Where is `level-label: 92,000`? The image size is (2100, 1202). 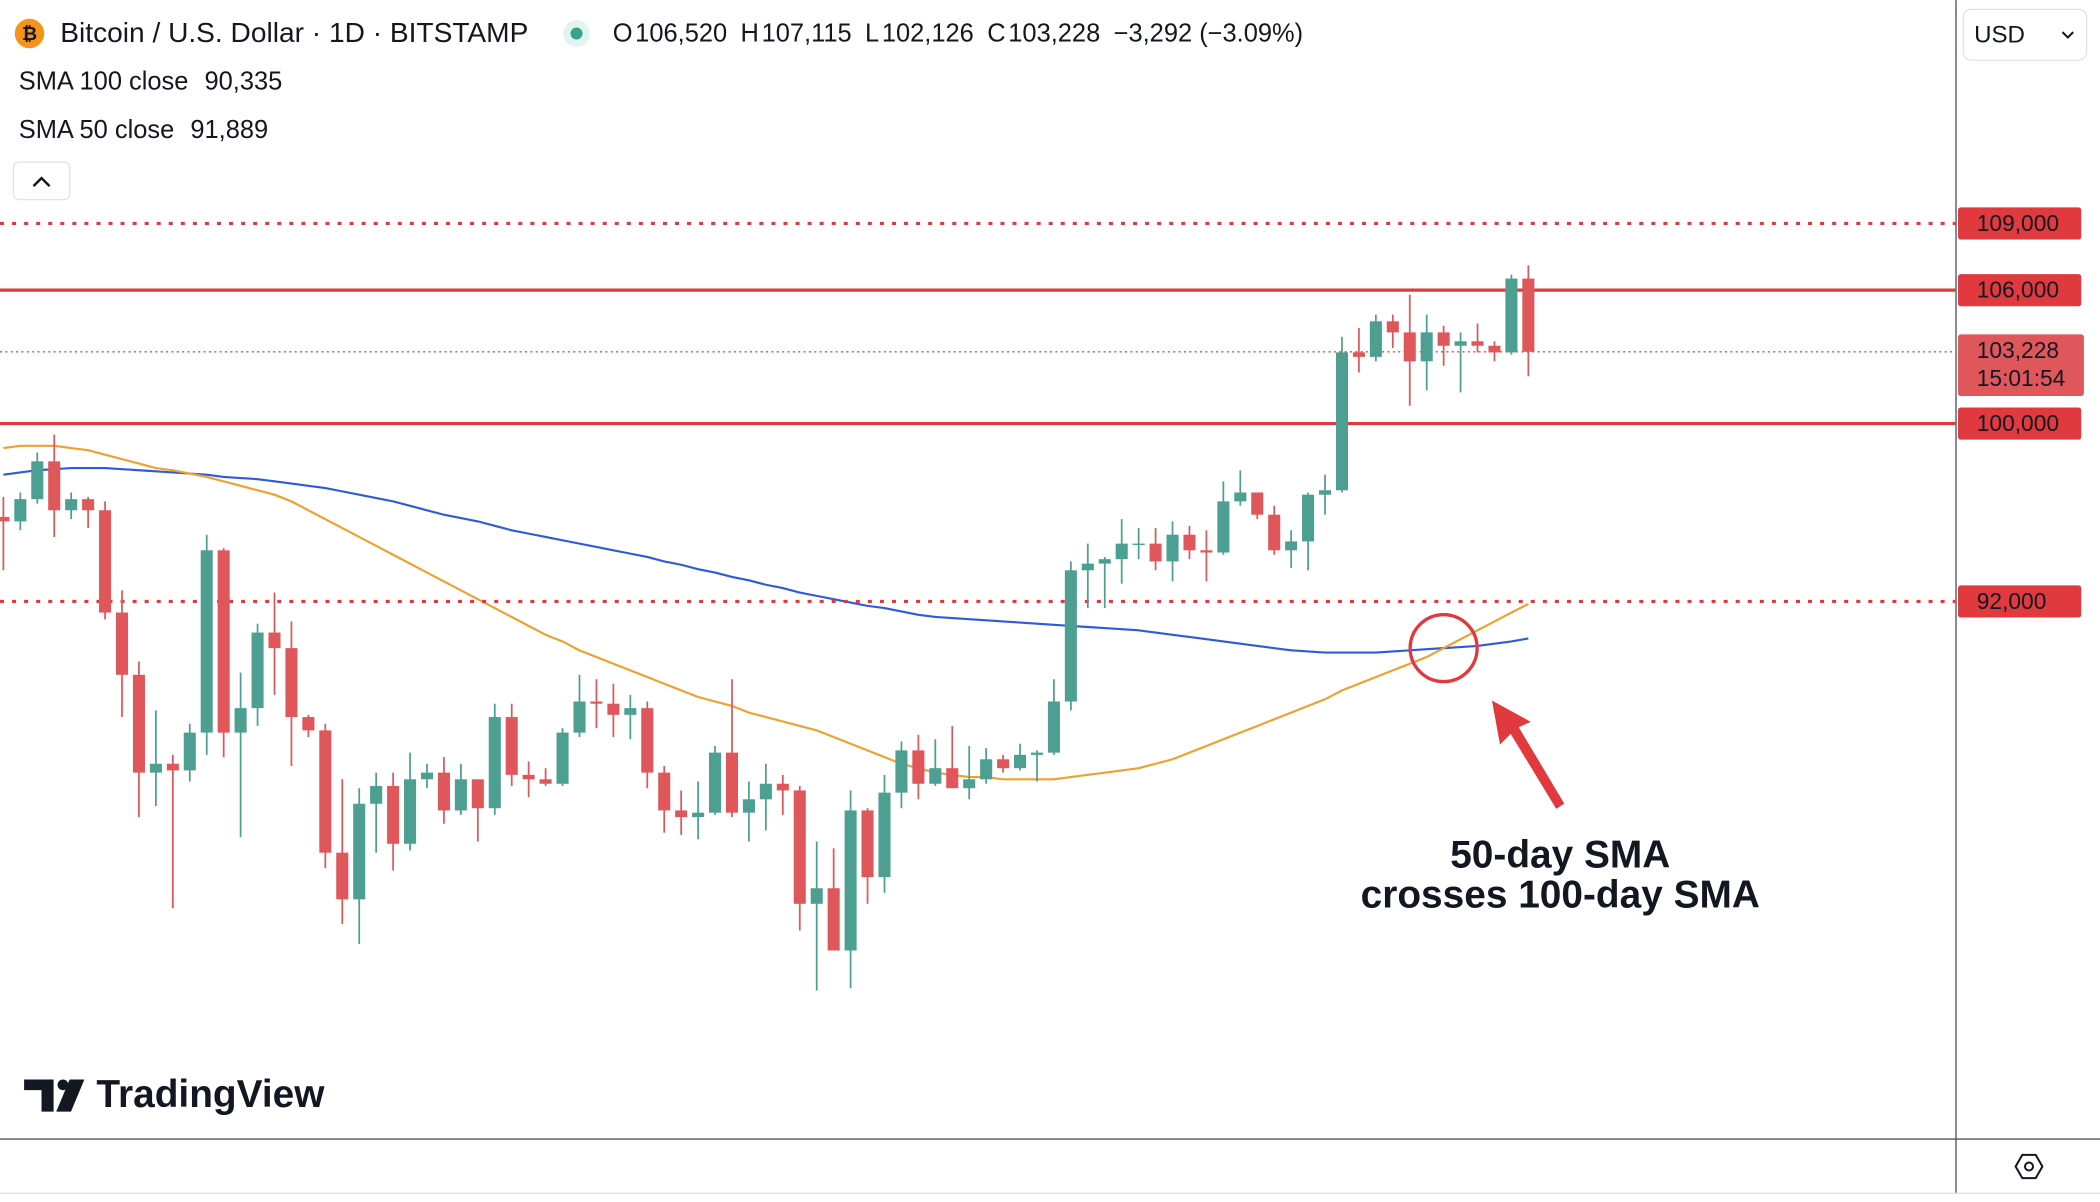 level-label: 92,000 is located at coordinates (2012, 601).